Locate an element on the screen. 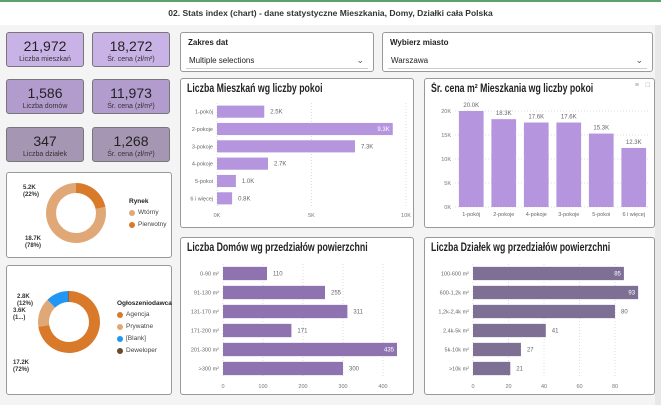 The width and height of the screenshot is (661, 405). legend-item: Pierwotny is located at coordinates (148, 224).